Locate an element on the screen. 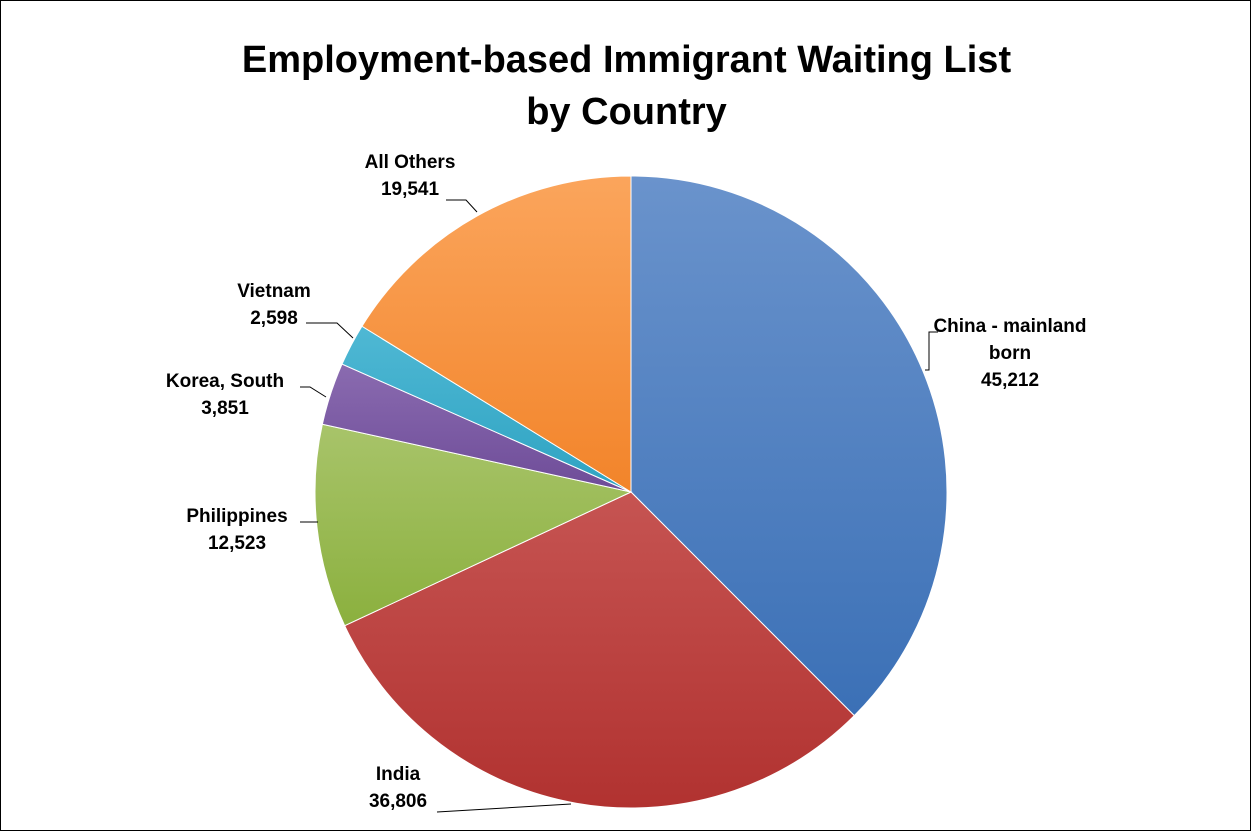 The image size is (1253, 833). leader-line-korea-south is located at coordinates (313, 392).